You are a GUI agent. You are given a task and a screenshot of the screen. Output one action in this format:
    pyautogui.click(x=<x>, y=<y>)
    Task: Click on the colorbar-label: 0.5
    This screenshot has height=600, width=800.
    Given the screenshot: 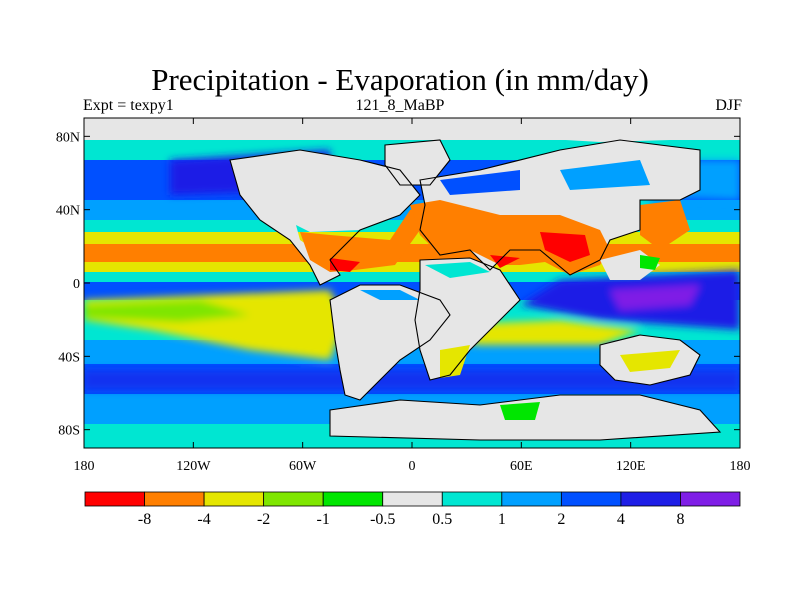 What is the action you would take?
    pyautogui.click(x=442, y=519)
    